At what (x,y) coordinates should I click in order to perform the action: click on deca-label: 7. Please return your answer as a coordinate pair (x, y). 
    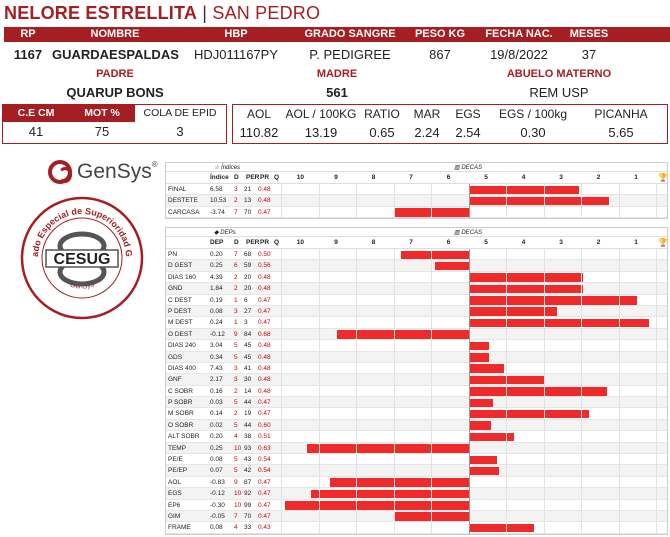
    Looking at the image, I should click on (411, 177).